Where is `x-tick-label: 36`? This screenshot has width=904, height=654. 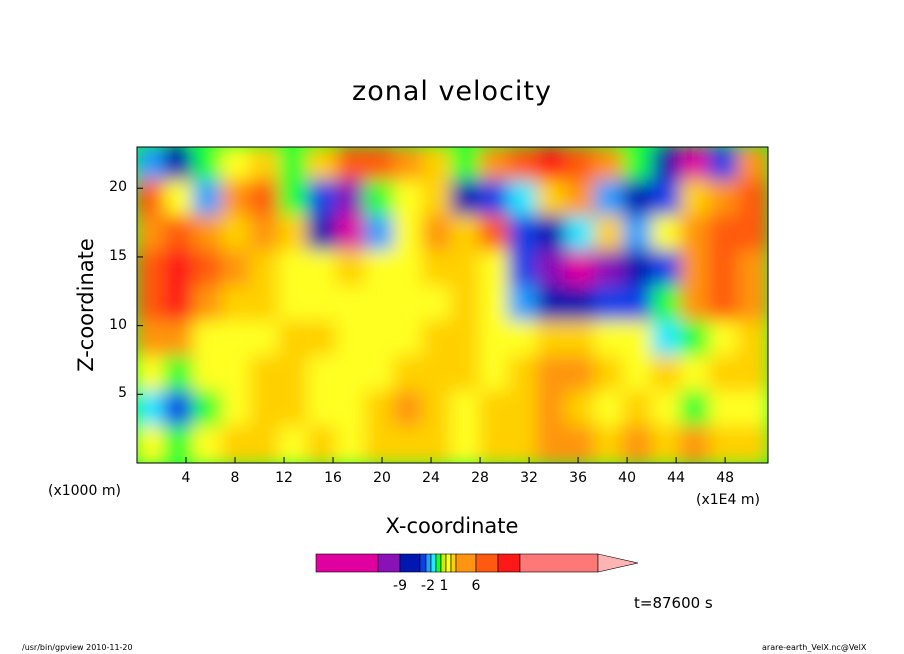
x-tick-label: 36 is located at coordinates (578, 478).